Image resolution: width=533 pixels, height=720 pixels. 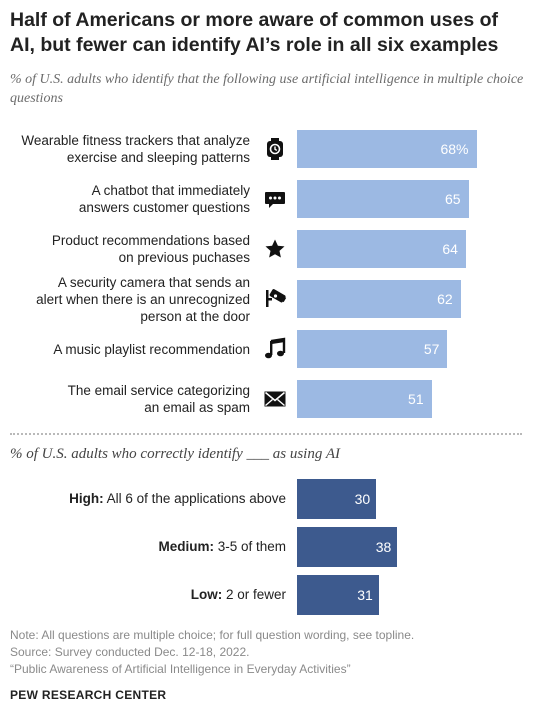 What do you see at coordinates (275, 399) in the screenshot?
I see `envelope-icon` at bounding box center [275, 399].